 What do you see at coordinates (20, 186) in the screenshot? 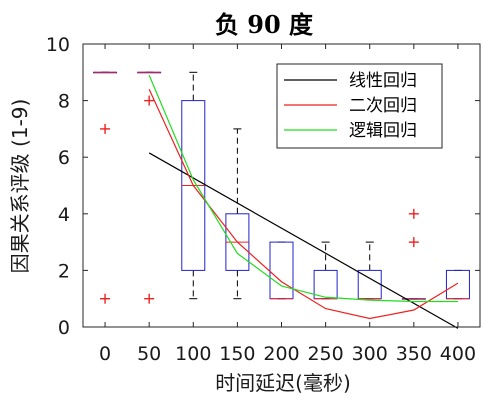
I see `y-axis-label: 因果关系评级 (1-9)` at bounding box center [20, 186].